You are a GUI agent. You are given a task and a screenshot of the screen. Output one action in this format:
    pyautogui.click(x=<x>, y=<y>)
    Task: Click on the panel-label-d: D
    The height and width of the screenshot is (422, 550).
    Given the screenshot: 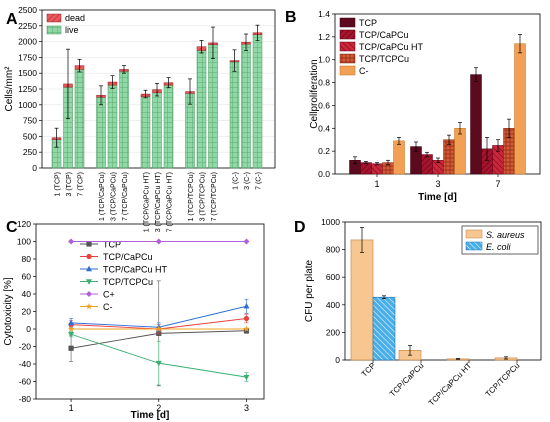 What is the action you would take?
    pyautogui.click(x=300, y=227)
    